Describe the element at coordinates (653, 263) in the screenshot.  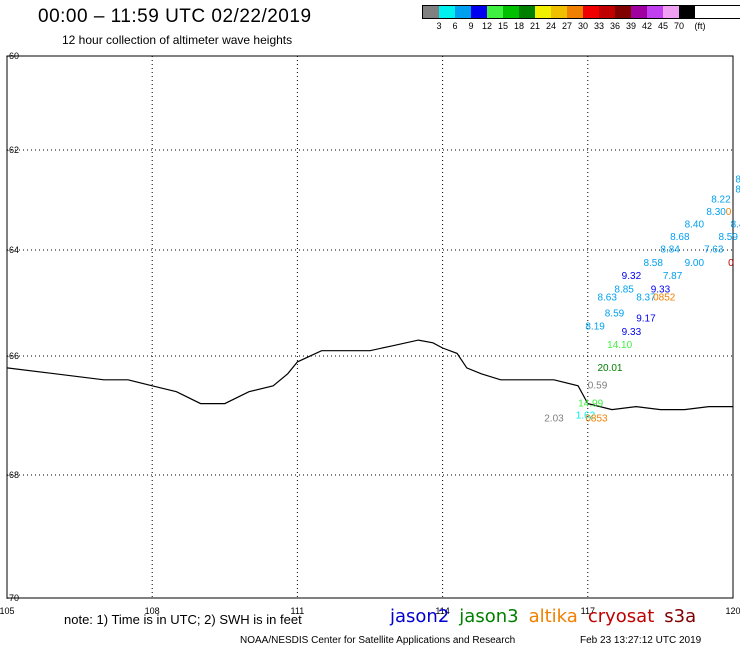
I see `wave-height-label: 8.58` at that location.